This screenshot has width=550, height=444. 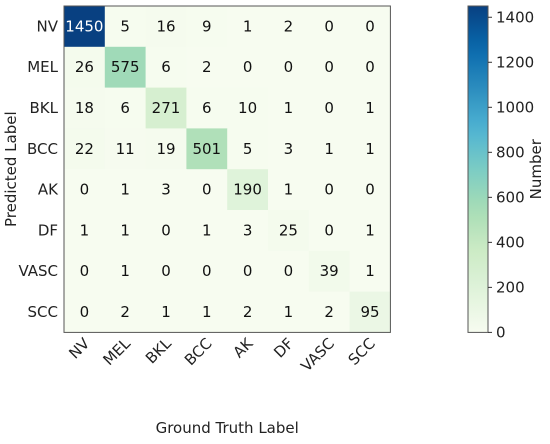 What do you see at coordinates (38, 271) in the screenshot?
I see `y-tick-label: VASC` at bounding box center [38, 271].